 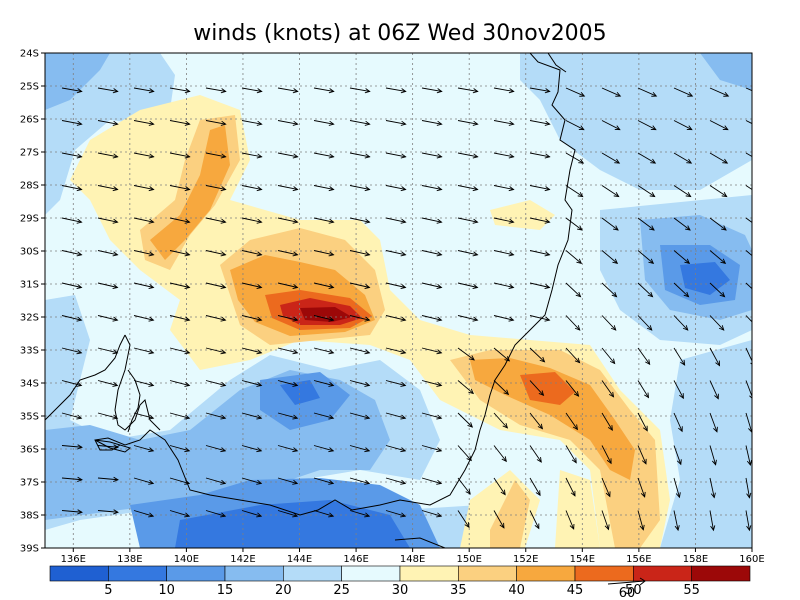 I want to click on y-tick-label: 31S, so click(x=29, y=285).